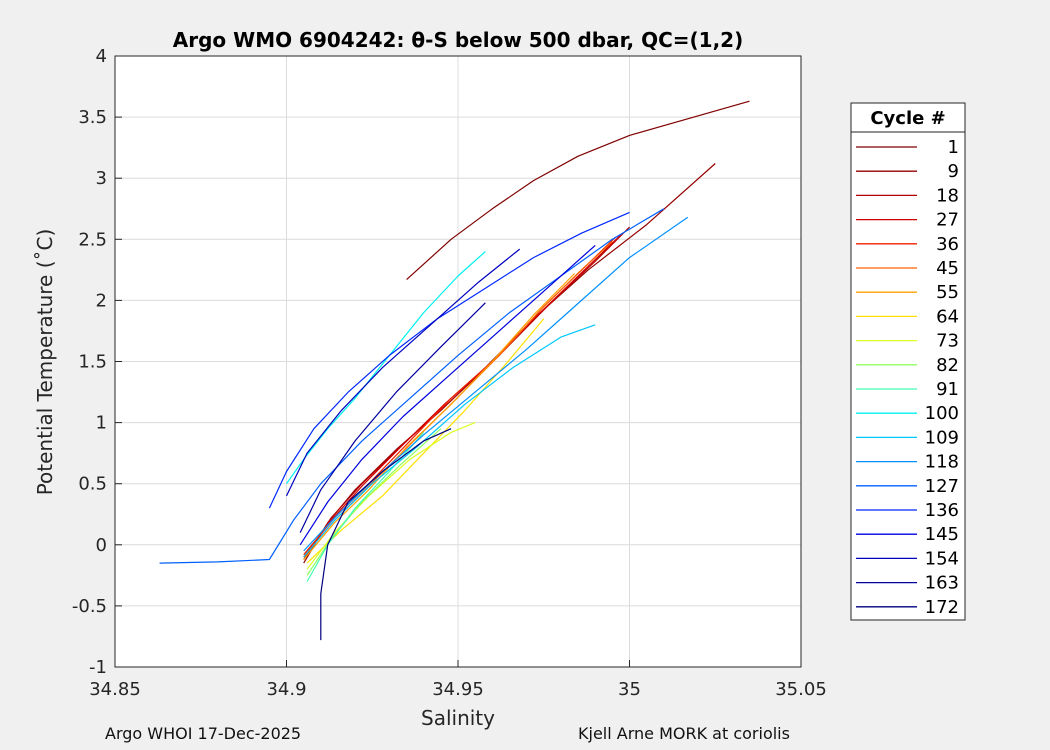 The image size is (1050, 750). What do you see at coordinates (203, 733) in the screenshot?
I see `footer-credit-left: Argo WHOI 17-Dec-2025` at bounding box center [203, 733].